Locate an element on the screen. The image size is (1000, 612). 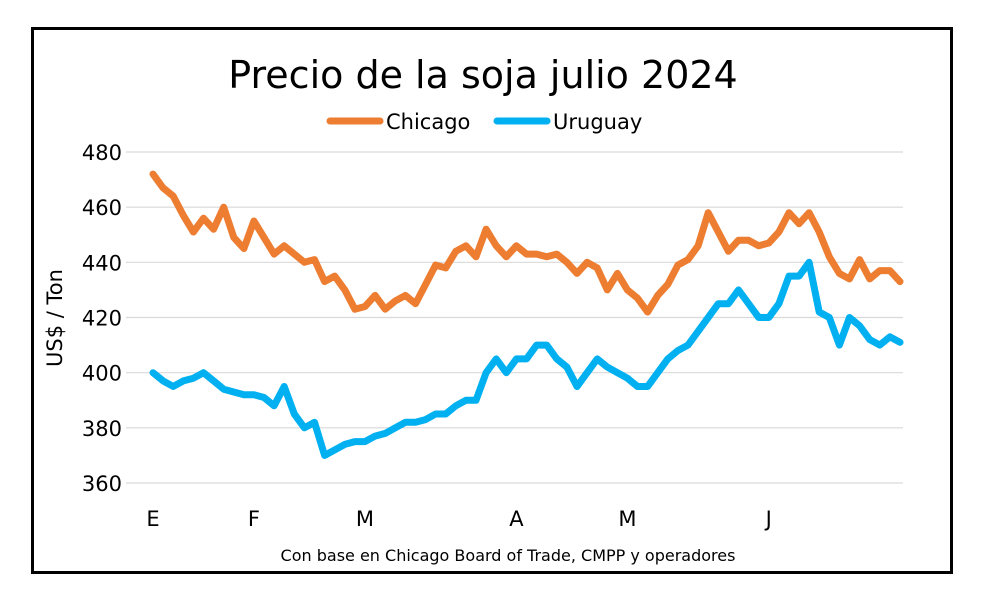
chart-title: Precio de la soja julio 2024 is located at coordinates (482, 75).